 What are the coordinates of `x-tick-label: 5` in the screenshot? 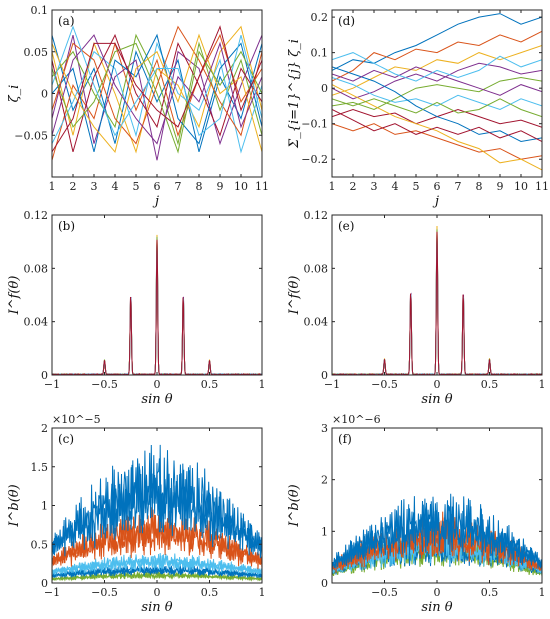 It's located at (136, 186).